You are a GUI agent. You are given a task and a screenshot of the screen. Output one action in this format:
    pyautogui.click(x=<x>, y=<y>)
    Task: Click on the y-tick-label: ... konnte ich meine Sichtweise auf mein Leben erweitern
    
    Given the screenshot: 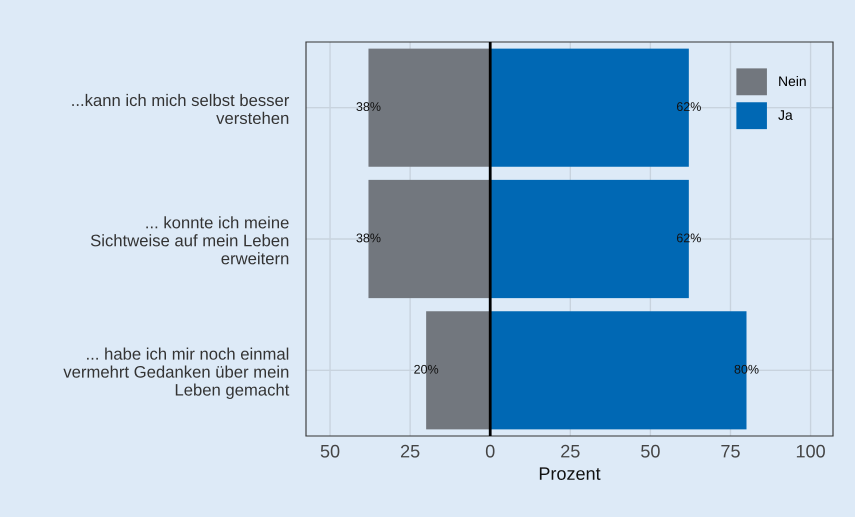 What is the action you would take?
    pyautogui.click(x=189, y=240)
    